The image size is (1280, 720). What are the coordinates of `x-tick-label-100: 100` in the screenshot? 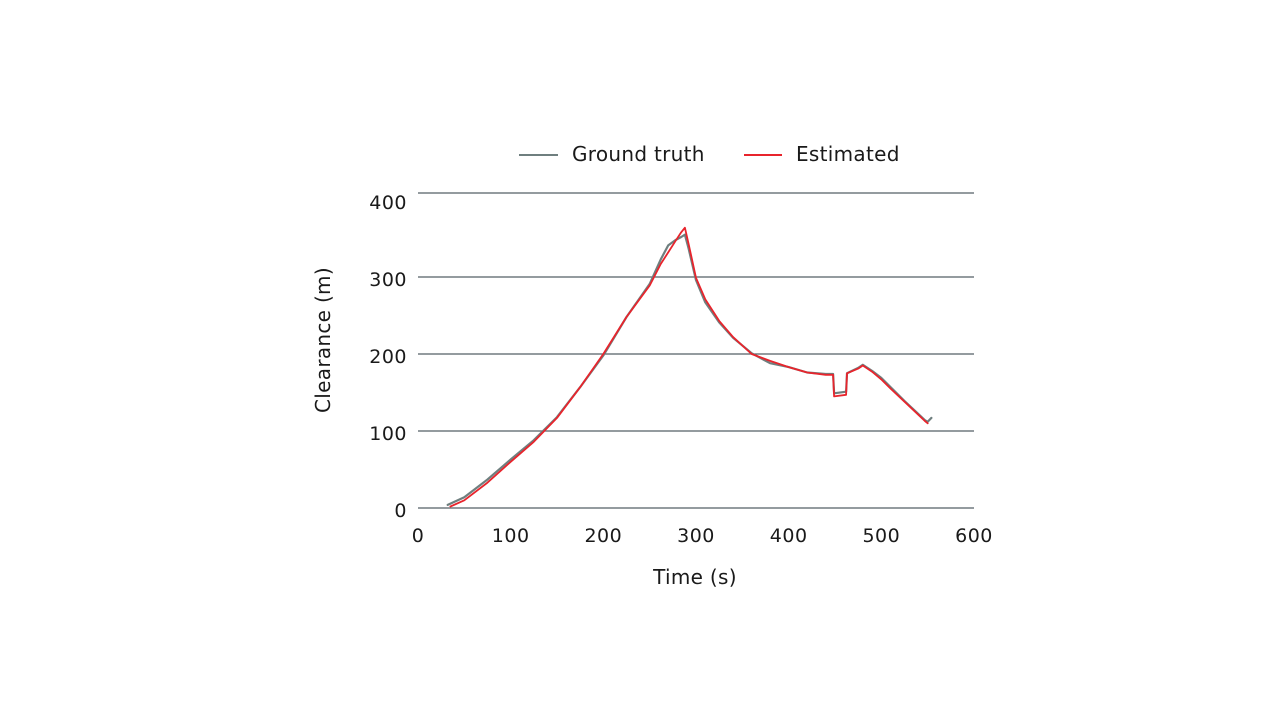 It's located at (511, 536).